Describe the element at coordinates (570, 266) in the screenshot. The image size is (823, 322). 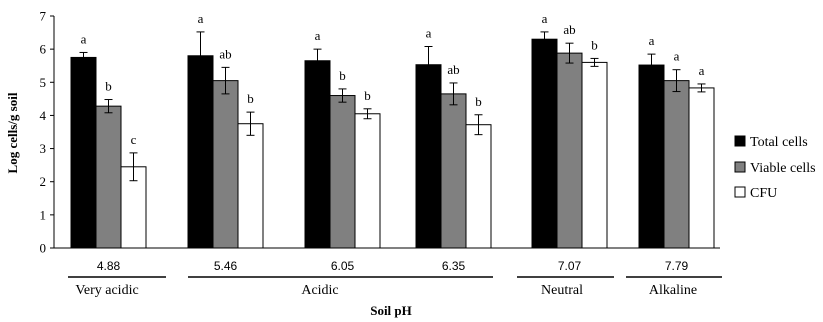
I see `category-label: 7.07` at that location.